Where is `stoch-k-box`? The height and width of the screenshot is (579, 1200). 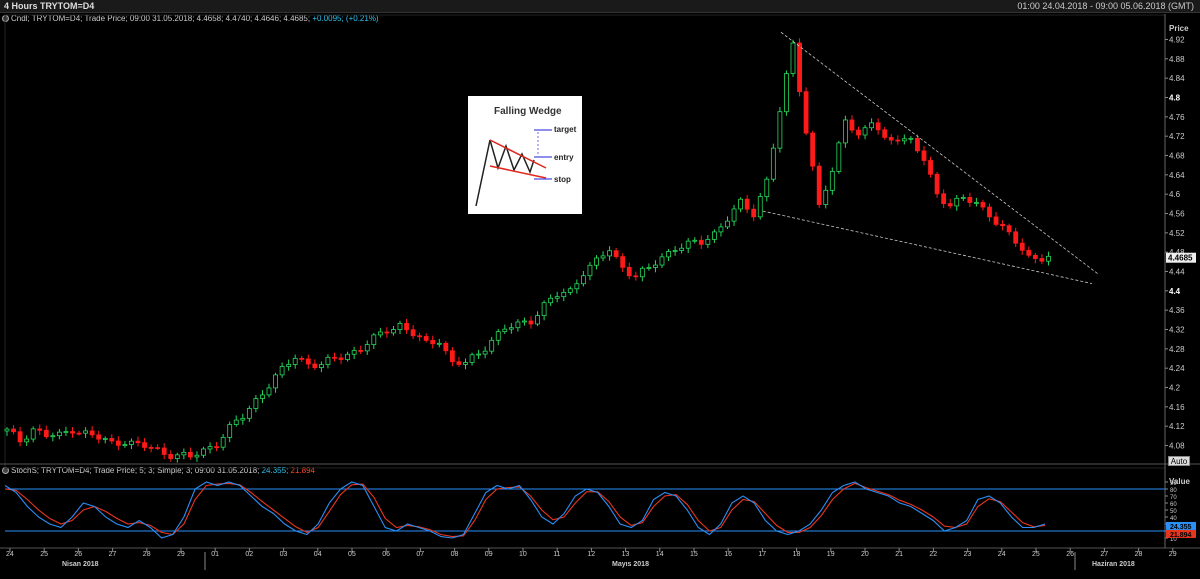
stoch-k-box is located at coordinates (1181, 525).